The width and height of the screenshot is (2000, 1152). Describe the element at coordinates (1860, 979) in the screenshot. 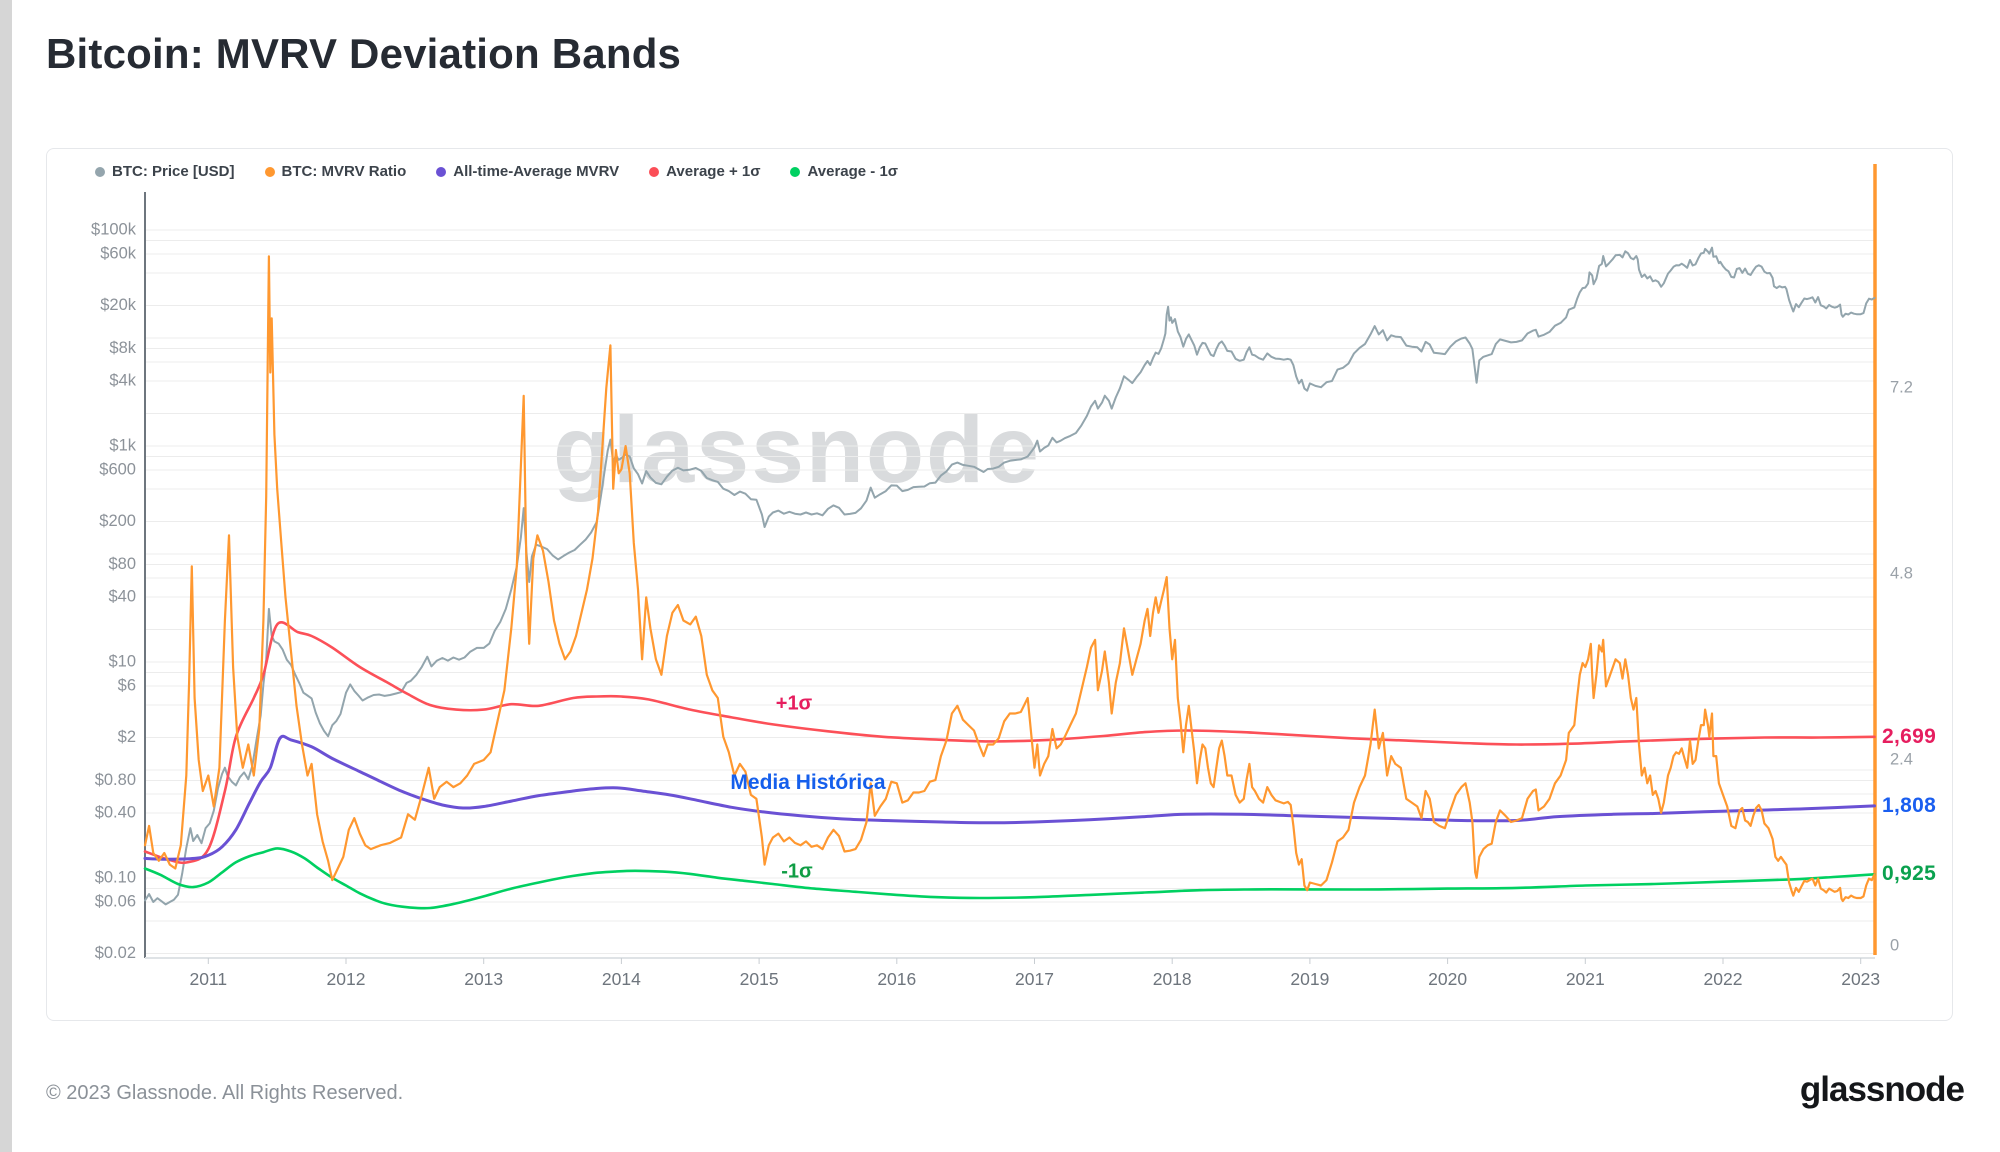

I see `x-axis-label: 2023` at that location.